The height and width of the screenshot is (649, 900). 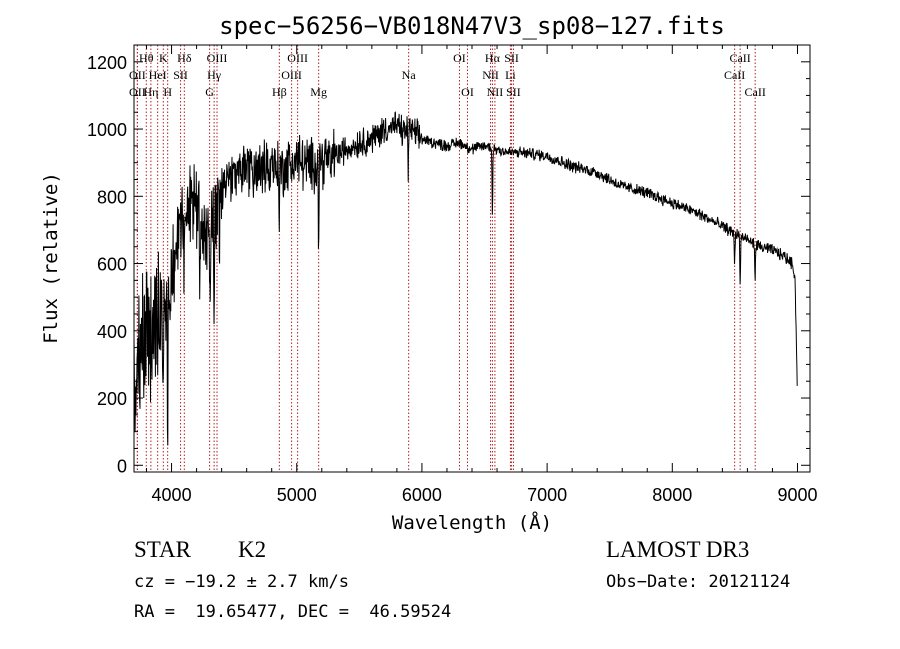 I want to click on line-marker-label: Hγ, so click(x=214, y=75).